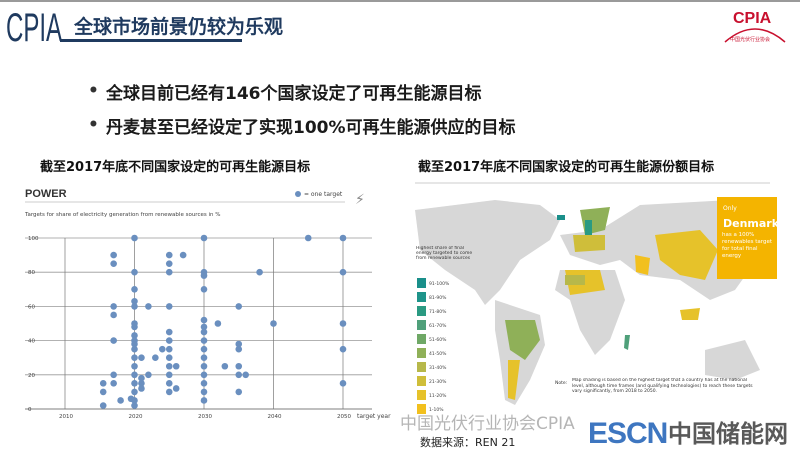  What do you see at coordinates (439, 284) in the screenshot?
I see `map-legend-label: 91-100%` at bounding box center [439, 284].